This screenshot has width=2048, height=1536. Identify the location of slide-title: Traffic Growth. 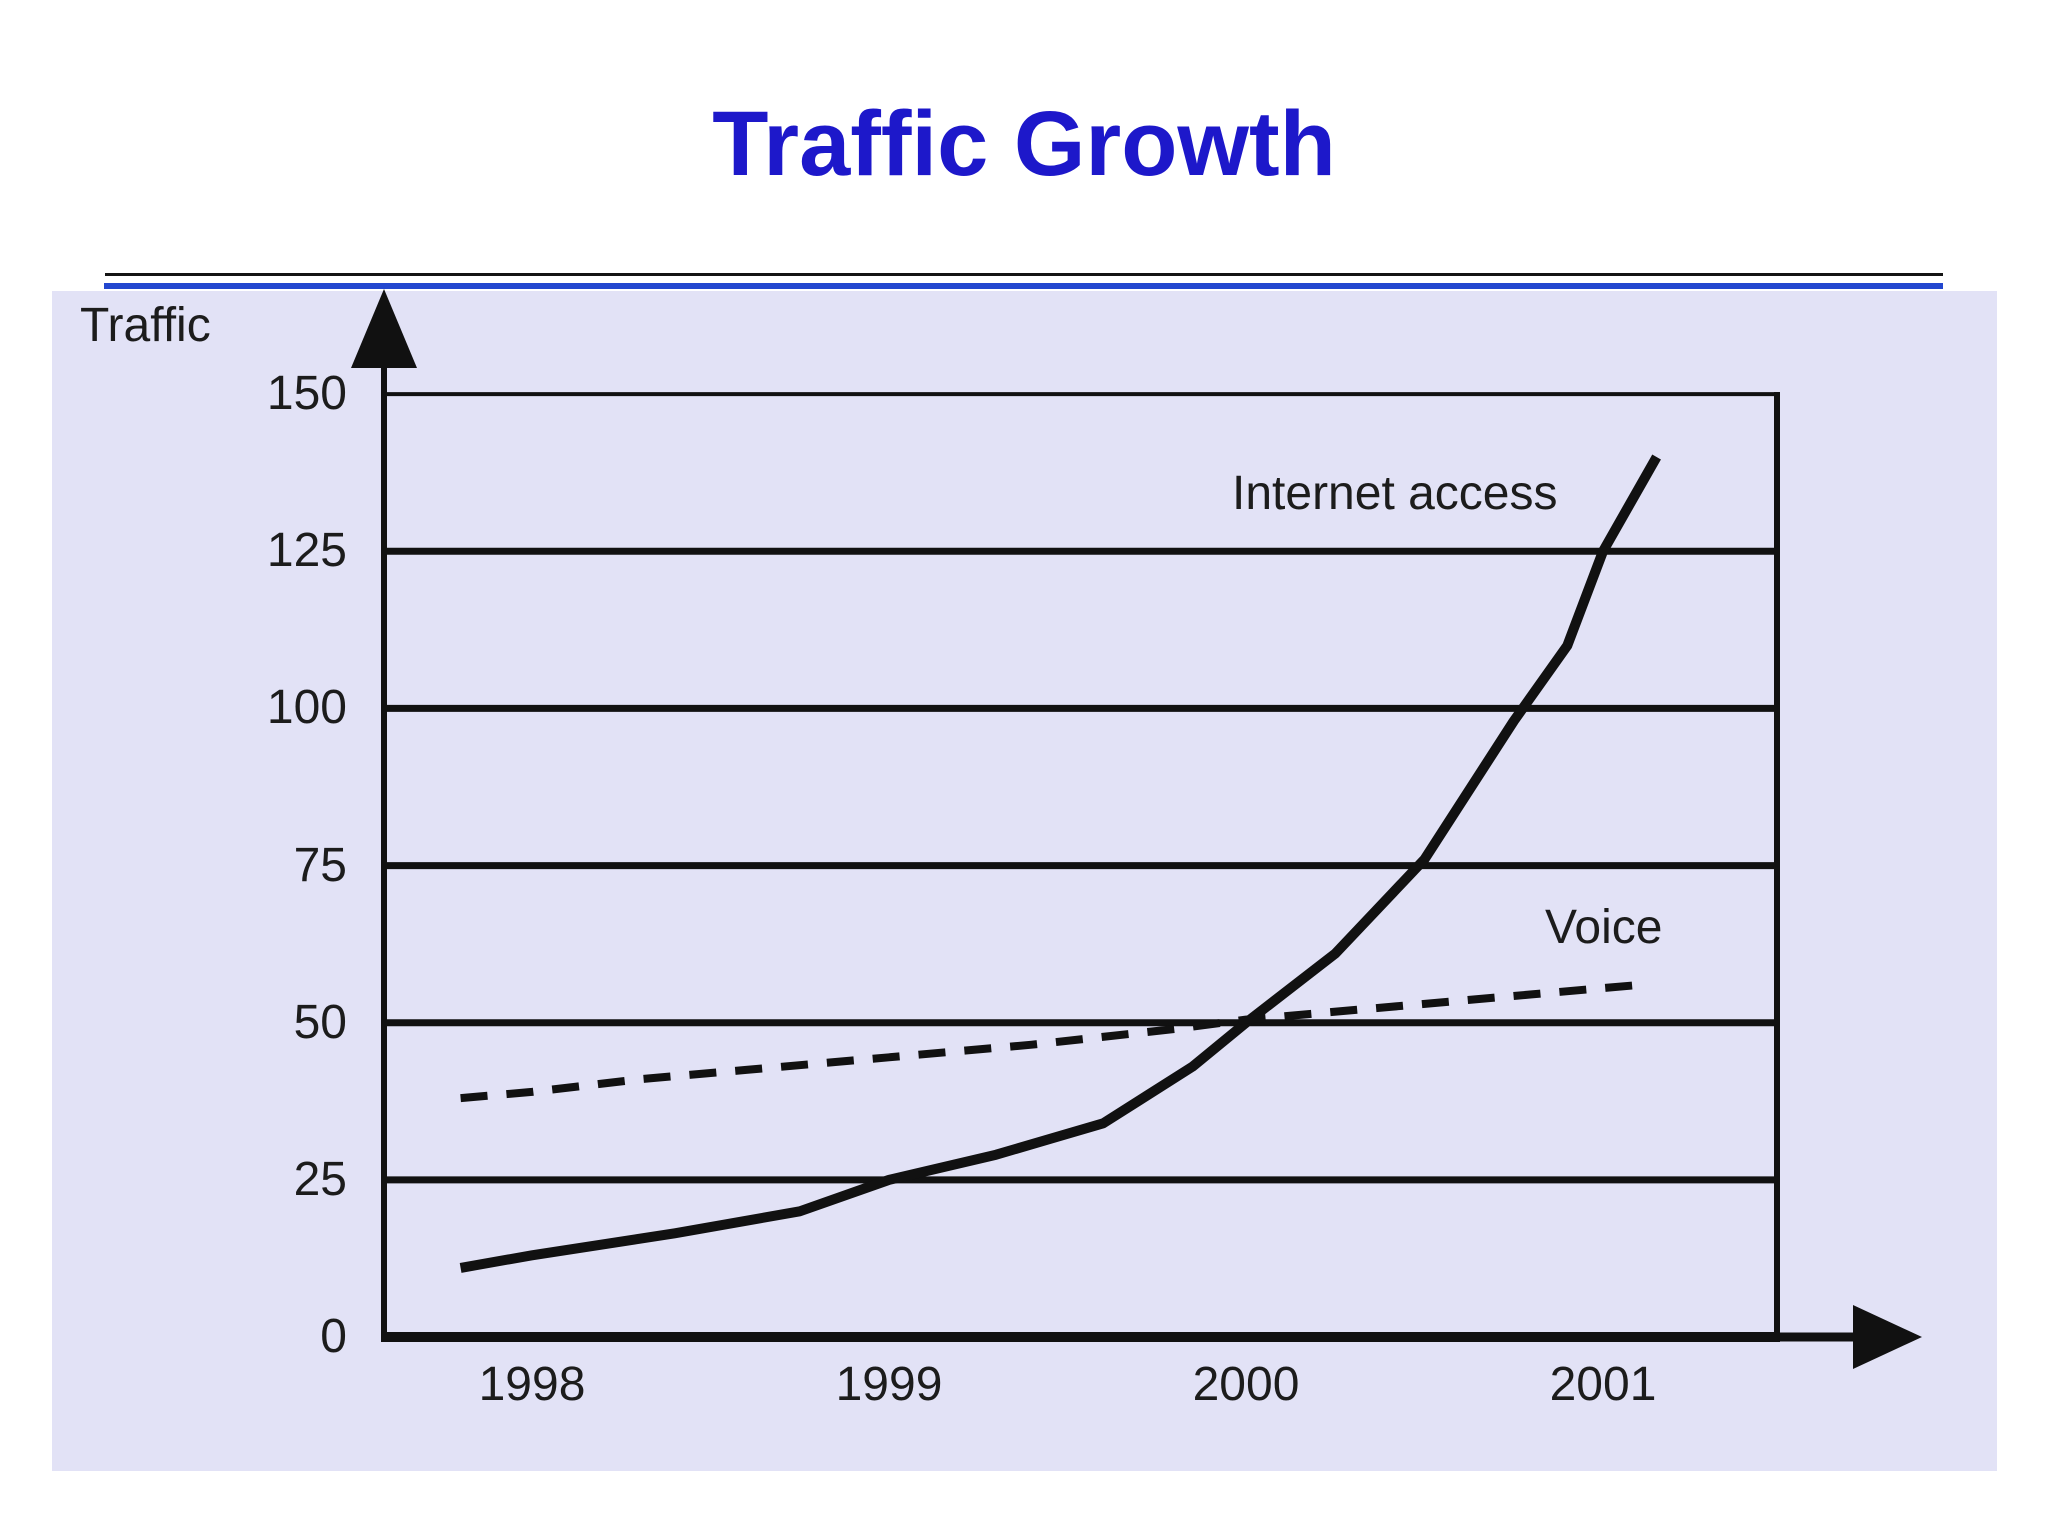
(1024, 144).